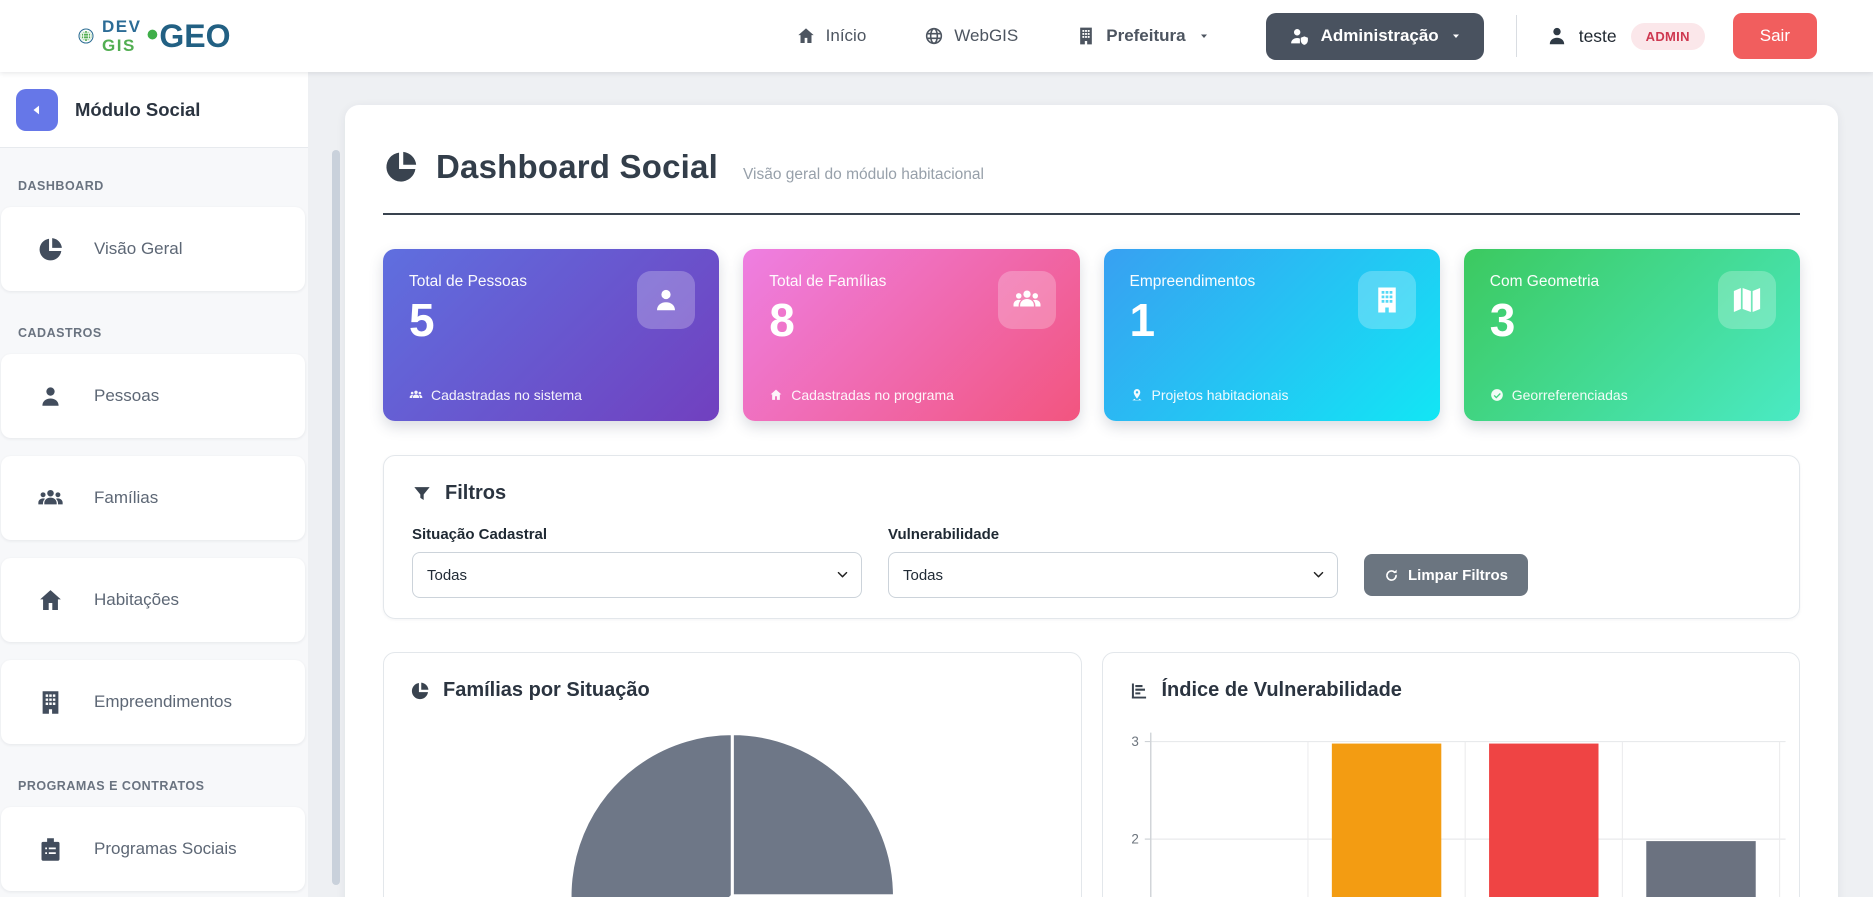 The image size is (1873, 897). I want to click on chart-title: Famílias por Situação, so click(546, 690).